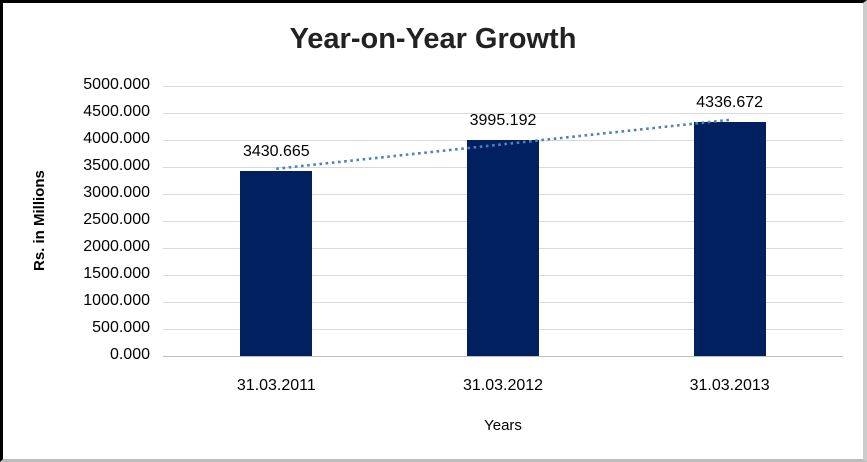 This screenshot has width=867, height=462. What do you see at coordinates (116, 84) in the screenshot?
I see `y-axis-tick-label: 5000.000` at bounding box center [116, 84].